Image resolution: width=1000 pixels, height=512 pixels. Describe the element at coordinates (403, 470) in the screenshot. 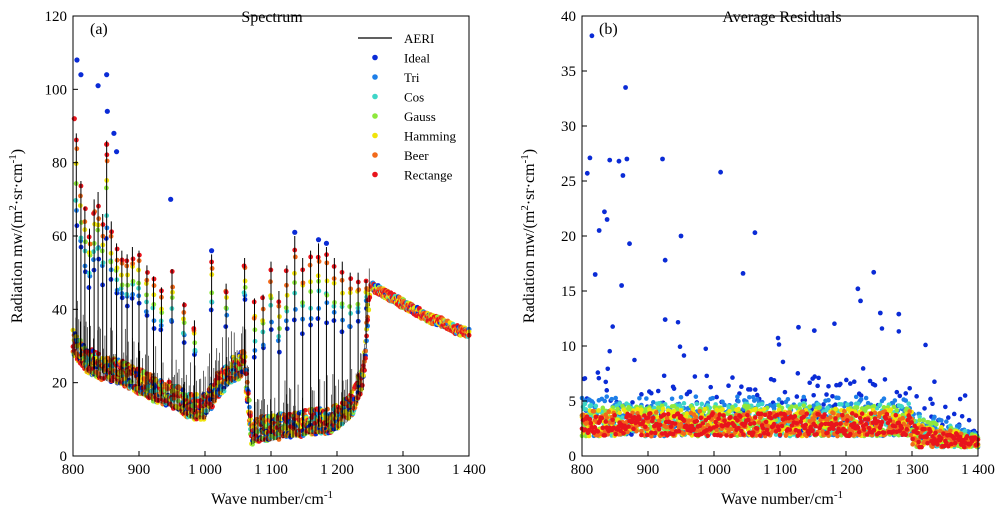

I see `panel-a-xtick-label: 1 300` at that location.